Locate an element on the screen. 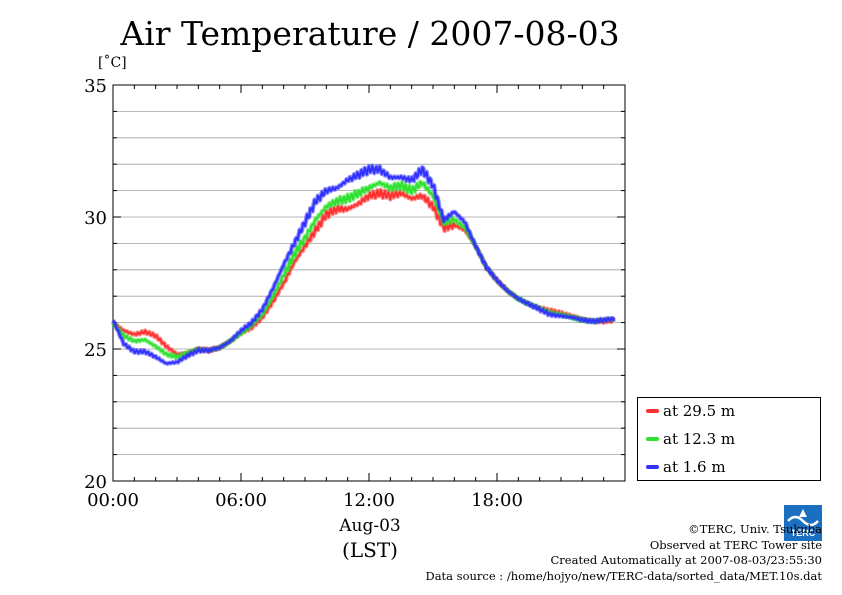 The width and height of the screenshot is (842, 595). x-tick-label-18: 18:00 is located at coordinates (497, 500).